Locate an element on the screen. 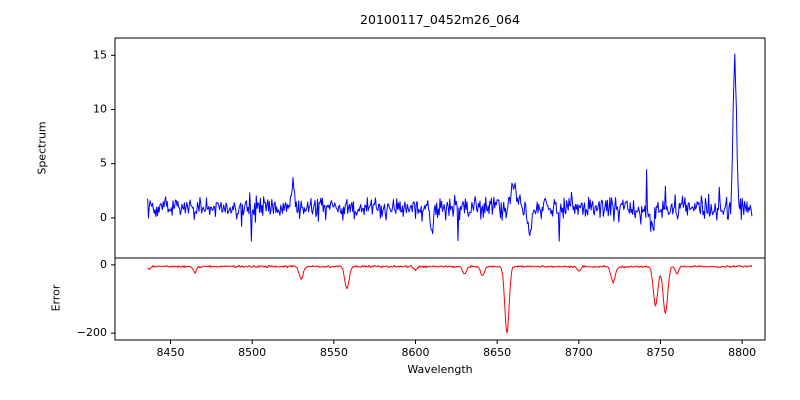 Image resolution: width=800 pixels, height=400 pixels. x-tick-label: 8500 is located at coordinates (252, 352).